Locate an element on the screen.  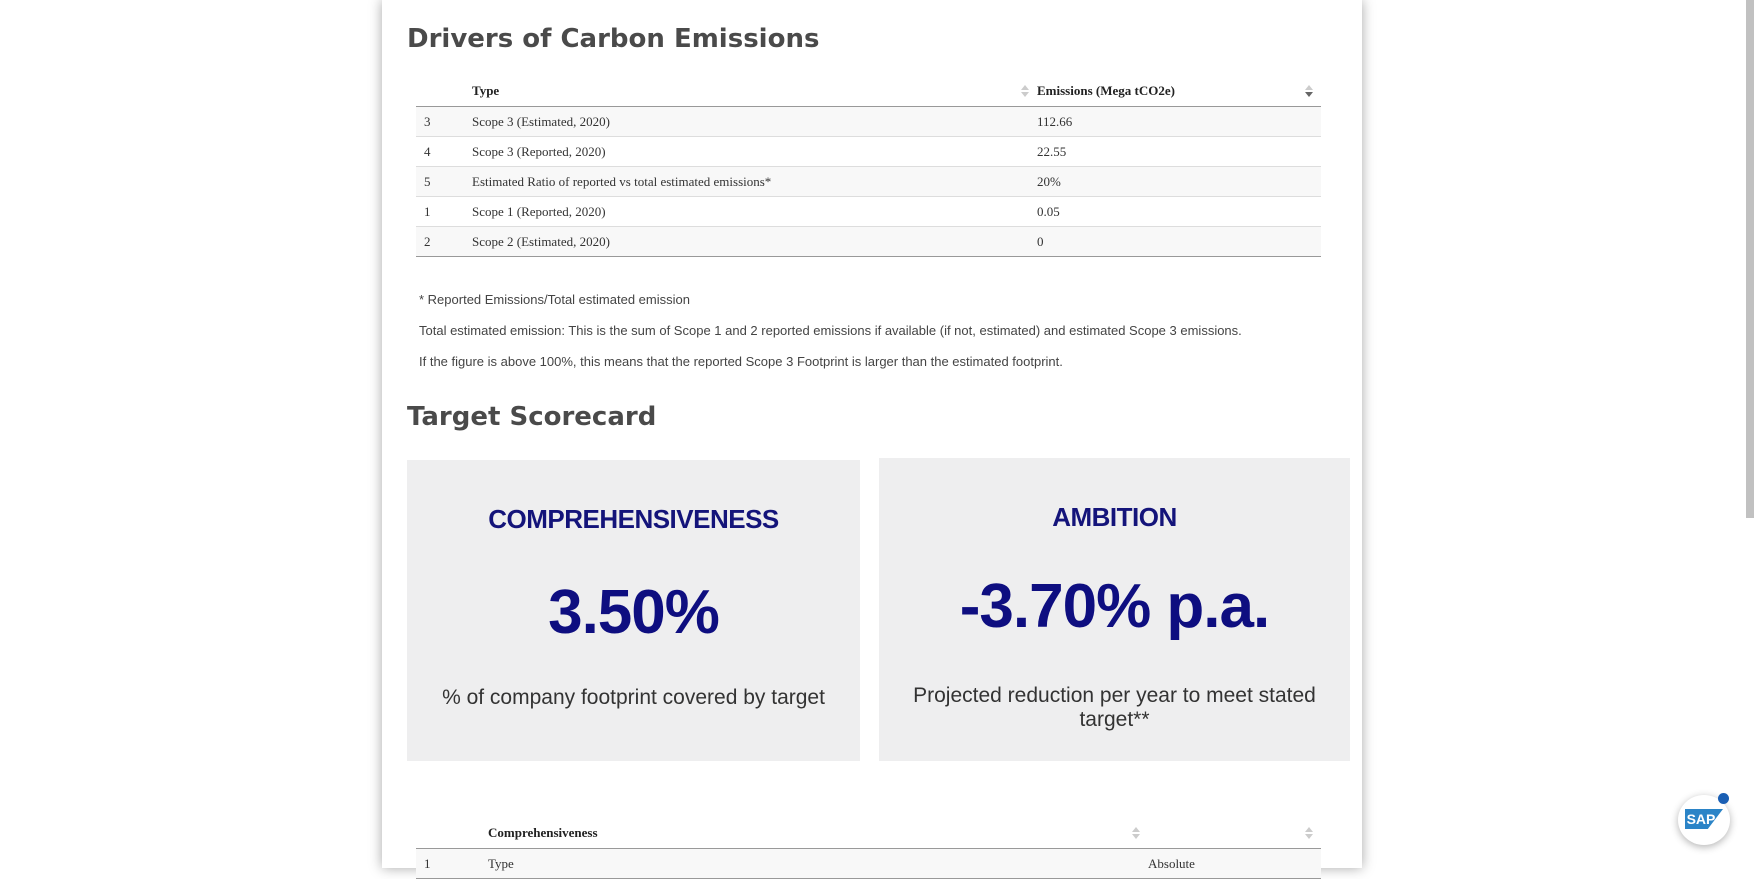
drivers-section-title: Drivers of Carbon Emissions is located at coordinates (613, 39).